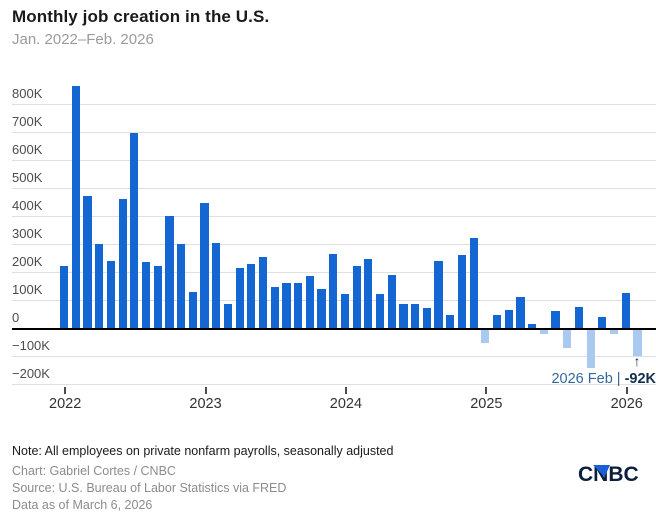 This screenshot has height=528, width=656. I want to click on cnbc-peacock-triangle-icon, so click(601, 471).